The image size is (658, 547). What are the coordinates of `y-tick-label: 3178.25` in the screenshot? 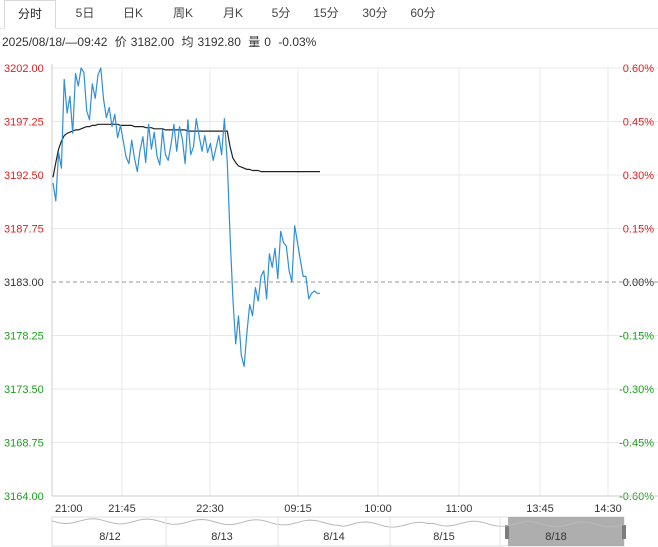 It's located at (24, 337).